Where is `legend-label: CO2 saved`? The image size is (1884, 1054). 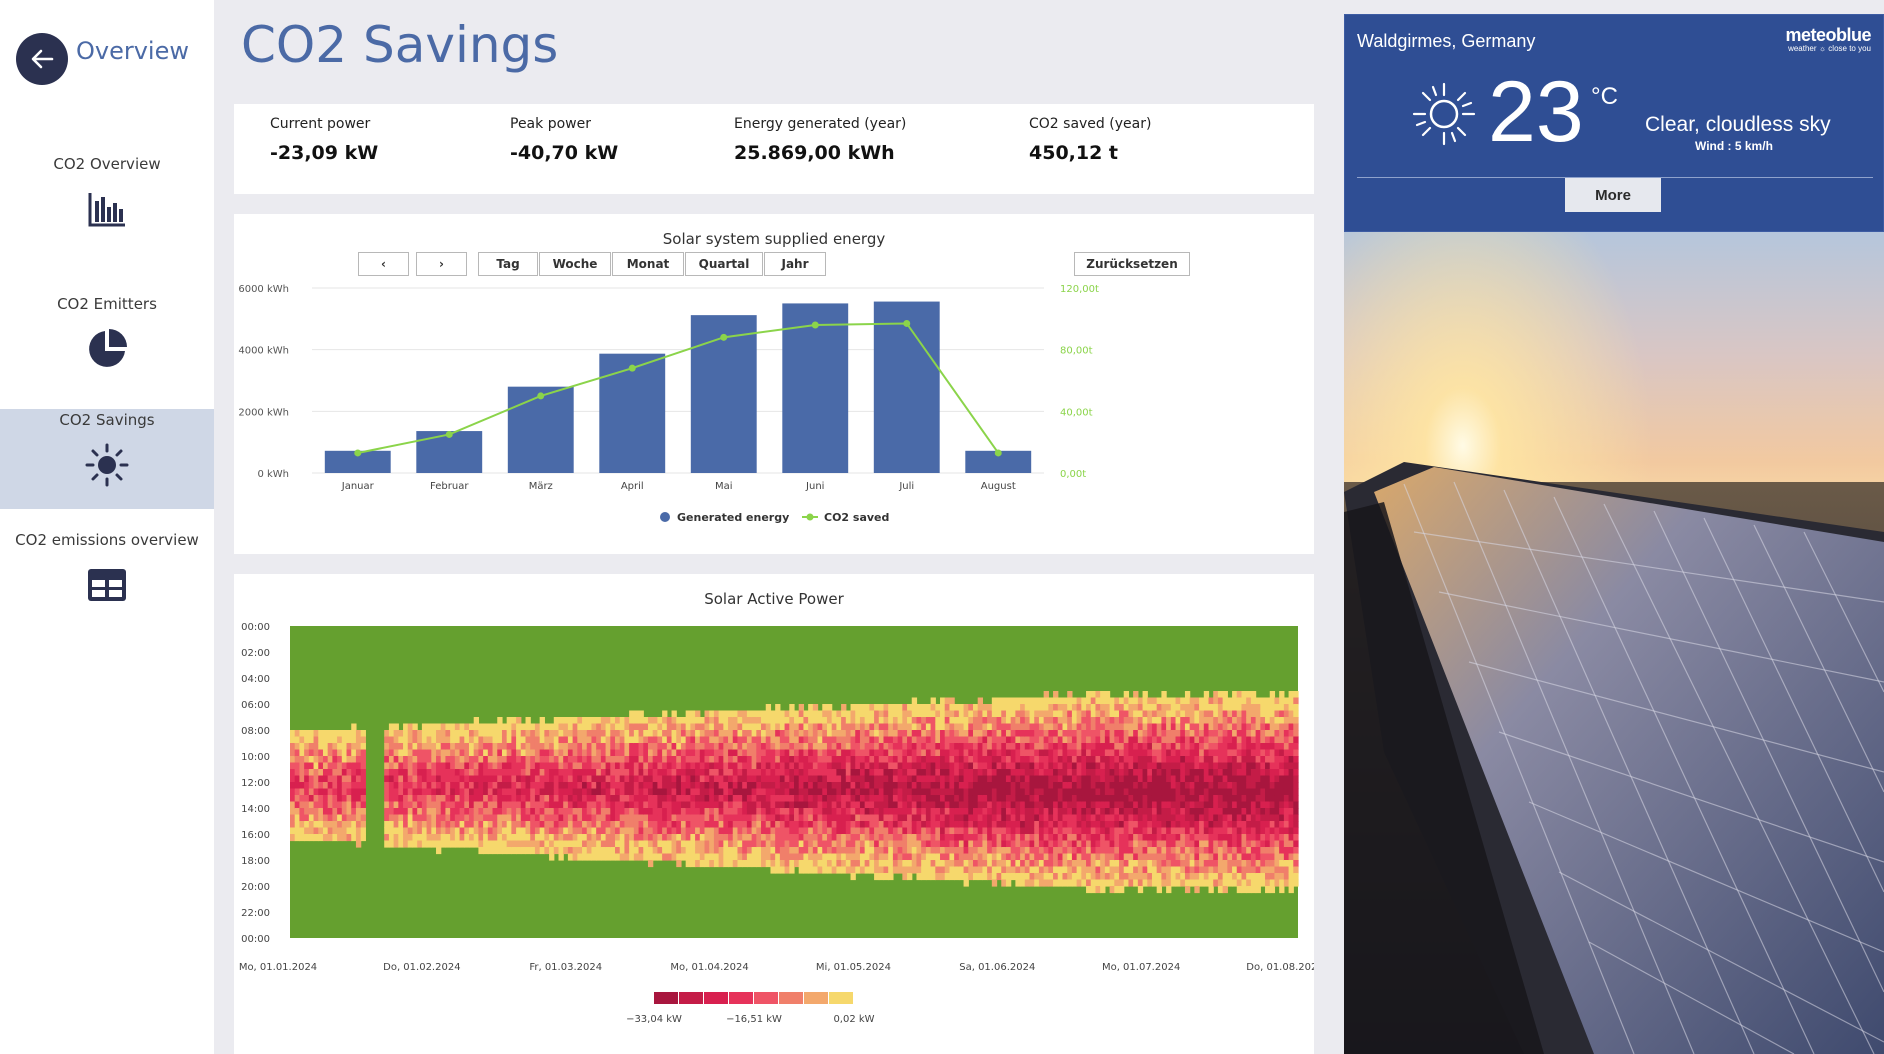 legend-label: CO2 saved is located at coordinates (856, 517).